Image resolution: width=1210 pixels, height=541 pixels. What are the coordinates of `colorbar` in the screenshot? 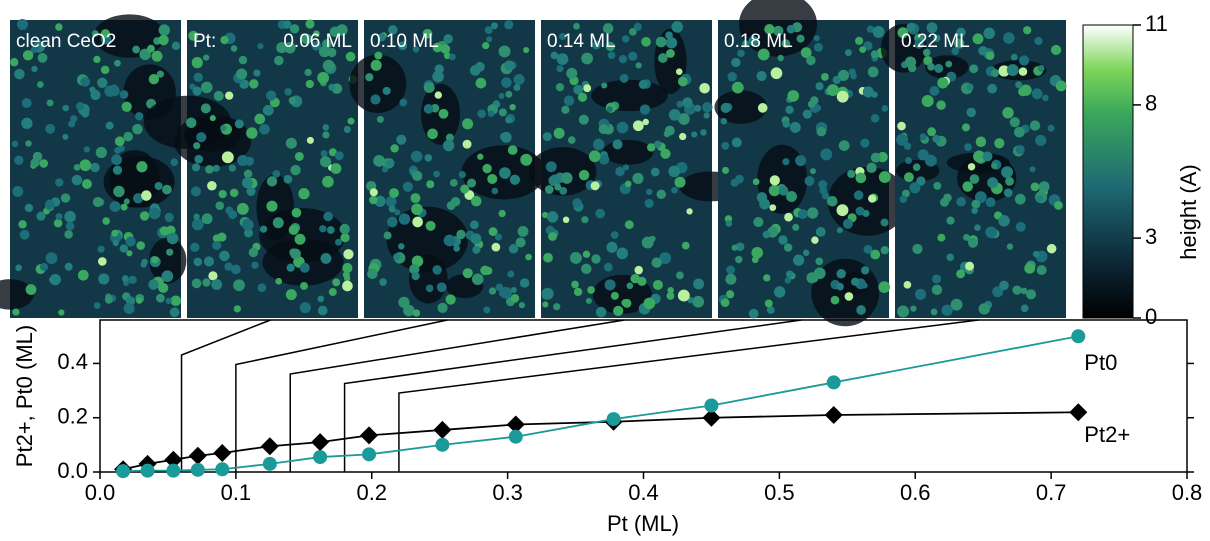 It's located at (1108, 171).